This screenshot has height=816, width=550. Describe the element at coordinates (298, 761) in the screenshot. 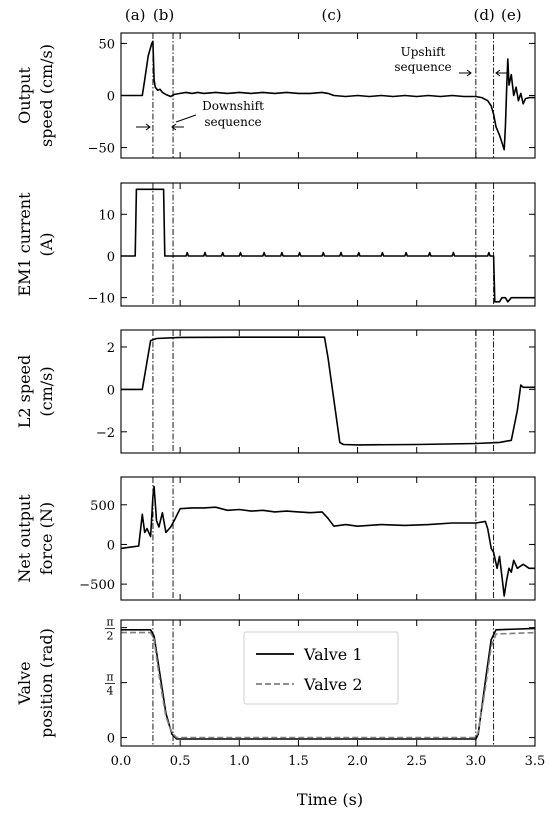

I see `x-tick-label-3: 1.5` at that location.